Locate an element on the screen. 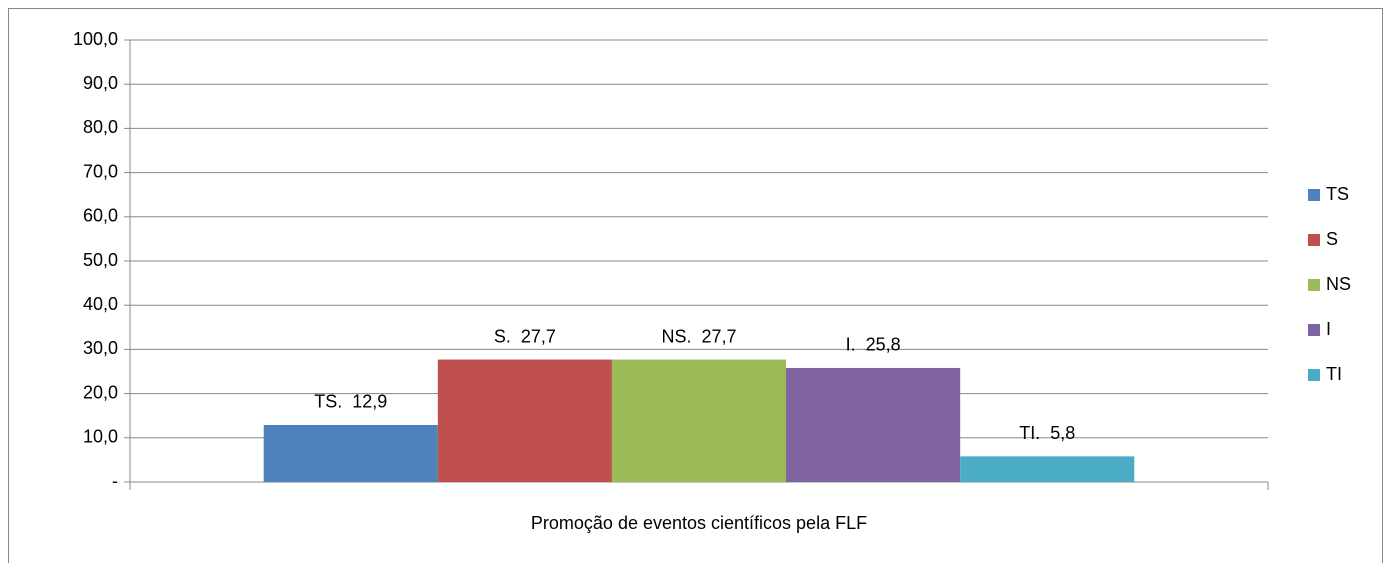 Image resolution: width=1384 pixels, height=568 pixels. y-tick-label: 80,0 is located at coordinates (100, 127).